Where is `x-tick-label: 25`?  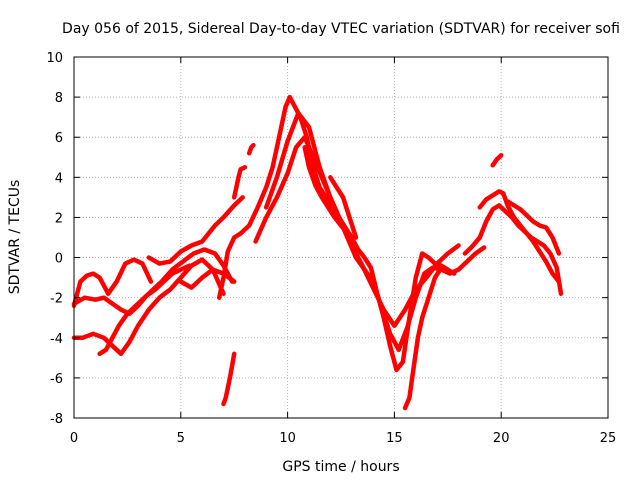
x-tick-label: 25 is located at coordinates (608, 438).